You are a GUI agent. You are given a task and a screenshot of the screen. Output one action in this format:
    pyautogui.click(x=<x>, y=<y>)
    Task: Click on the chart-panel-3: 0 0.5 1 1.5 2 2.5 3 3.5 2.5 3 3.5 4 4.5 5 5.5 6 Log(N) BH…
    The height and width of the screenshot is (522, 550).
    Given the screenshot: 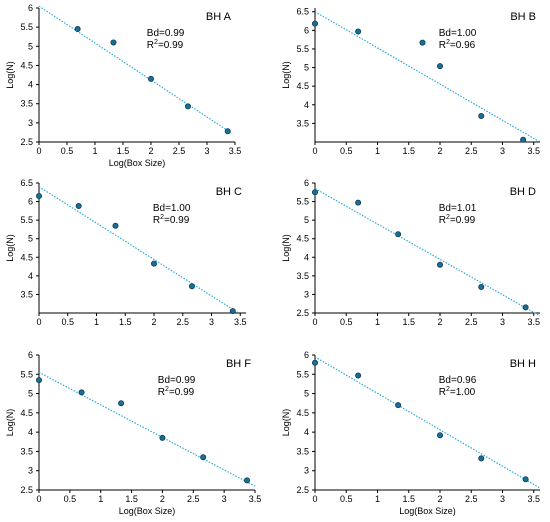 What is the action you would take?
    pyautogui.click(x=411, y=252)
    